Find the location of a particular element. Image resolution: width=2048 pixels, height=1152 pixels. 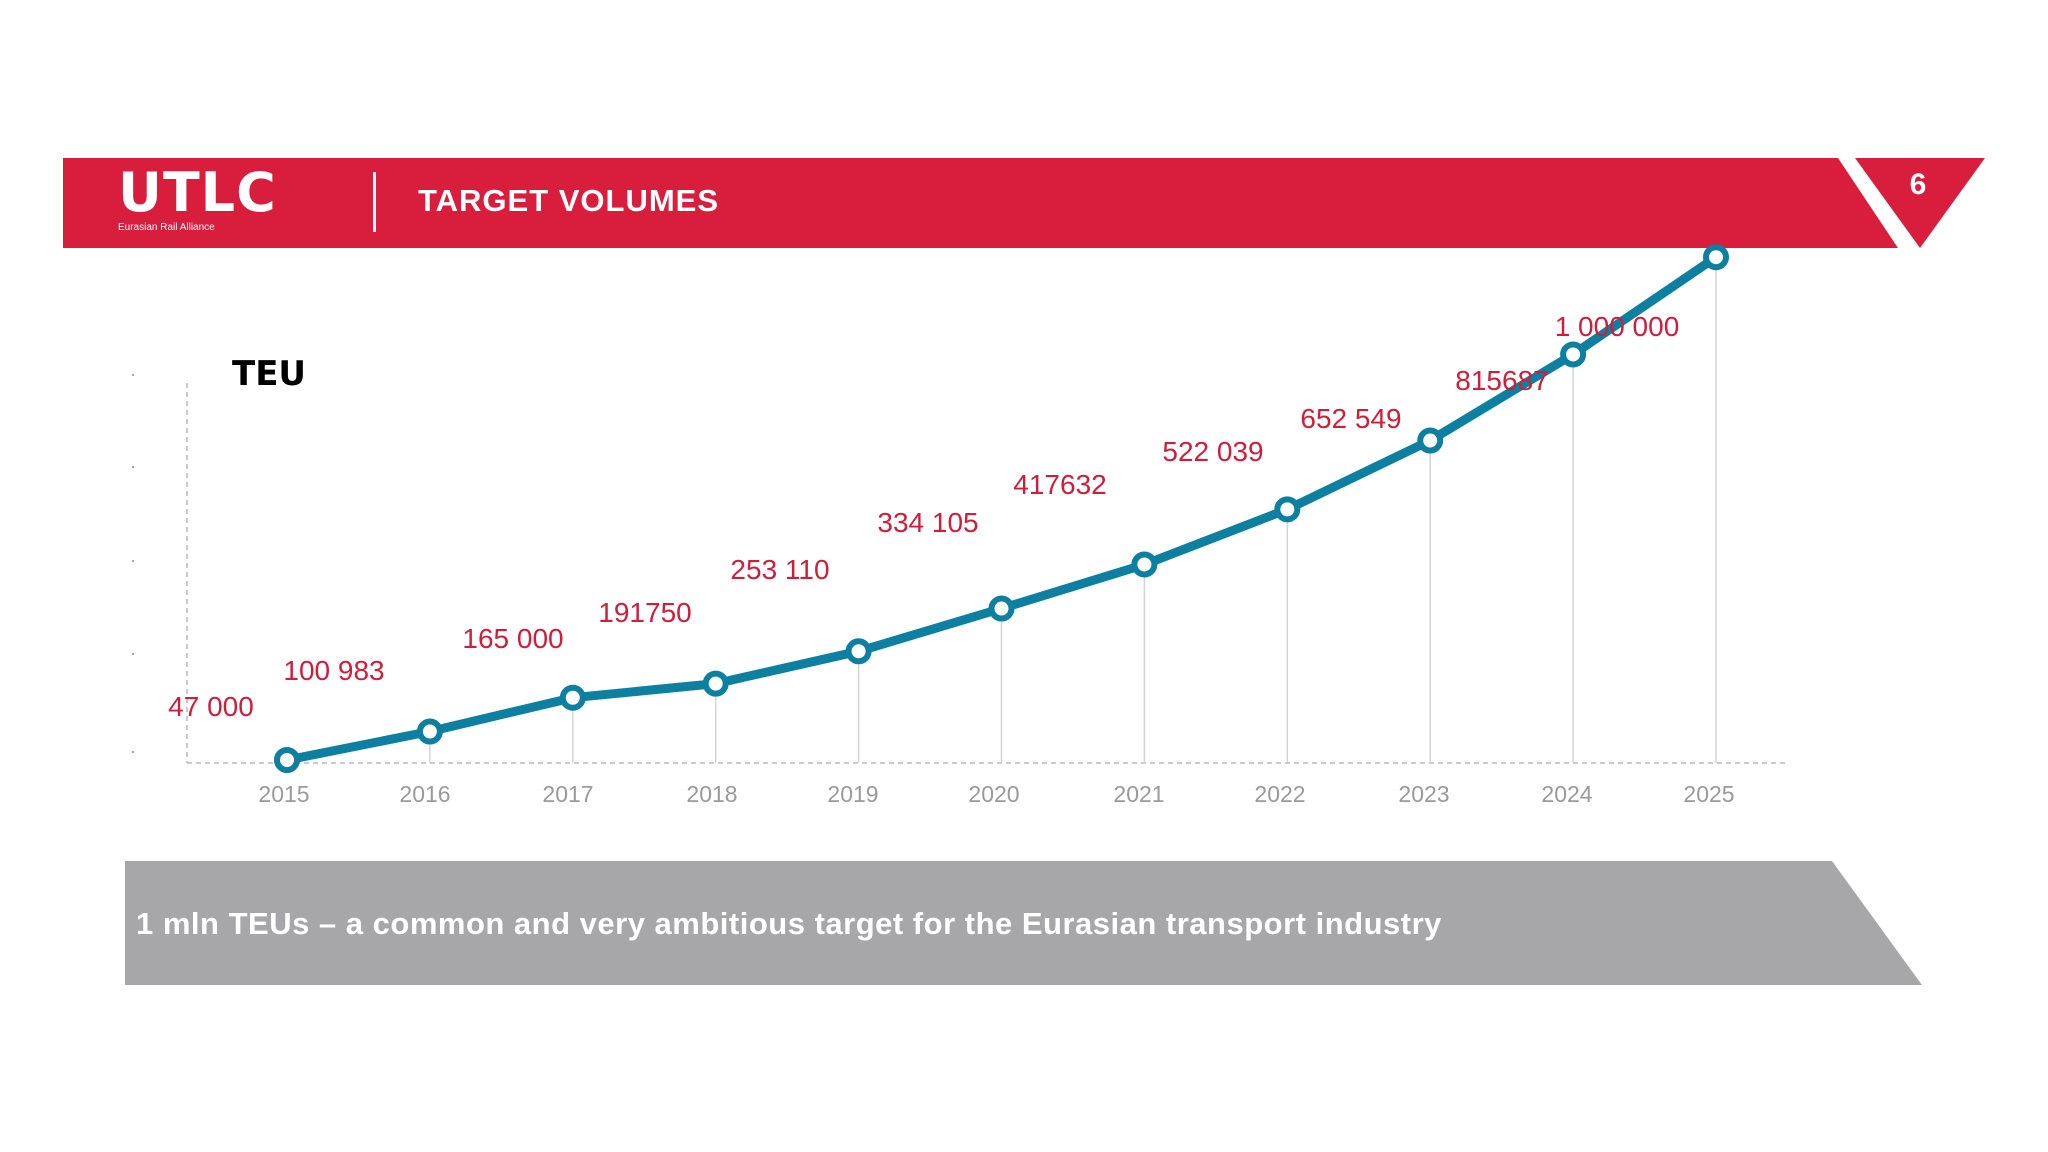

x-tick-label-2023: 2023 is located at coordinates (1423, 794).